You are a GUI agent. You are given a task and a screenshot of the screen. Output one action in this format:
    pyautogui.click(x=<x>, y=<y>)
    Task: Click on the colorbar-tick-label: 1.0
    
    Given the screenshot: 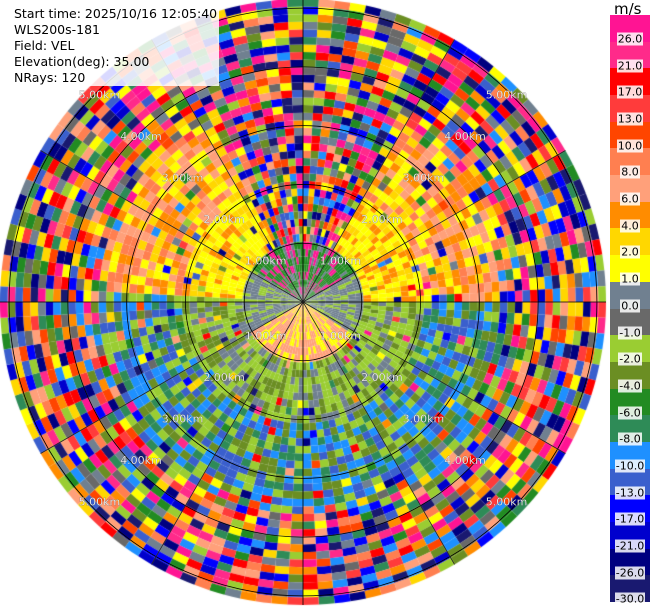 What is the action you would take?
    pyautogui.click(x=630, y=279)
    